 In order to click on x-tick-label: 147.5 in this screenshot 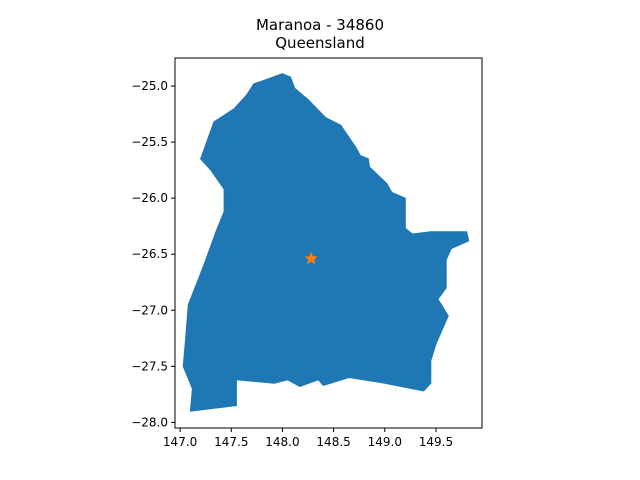, I will do `click(231, 442)`.